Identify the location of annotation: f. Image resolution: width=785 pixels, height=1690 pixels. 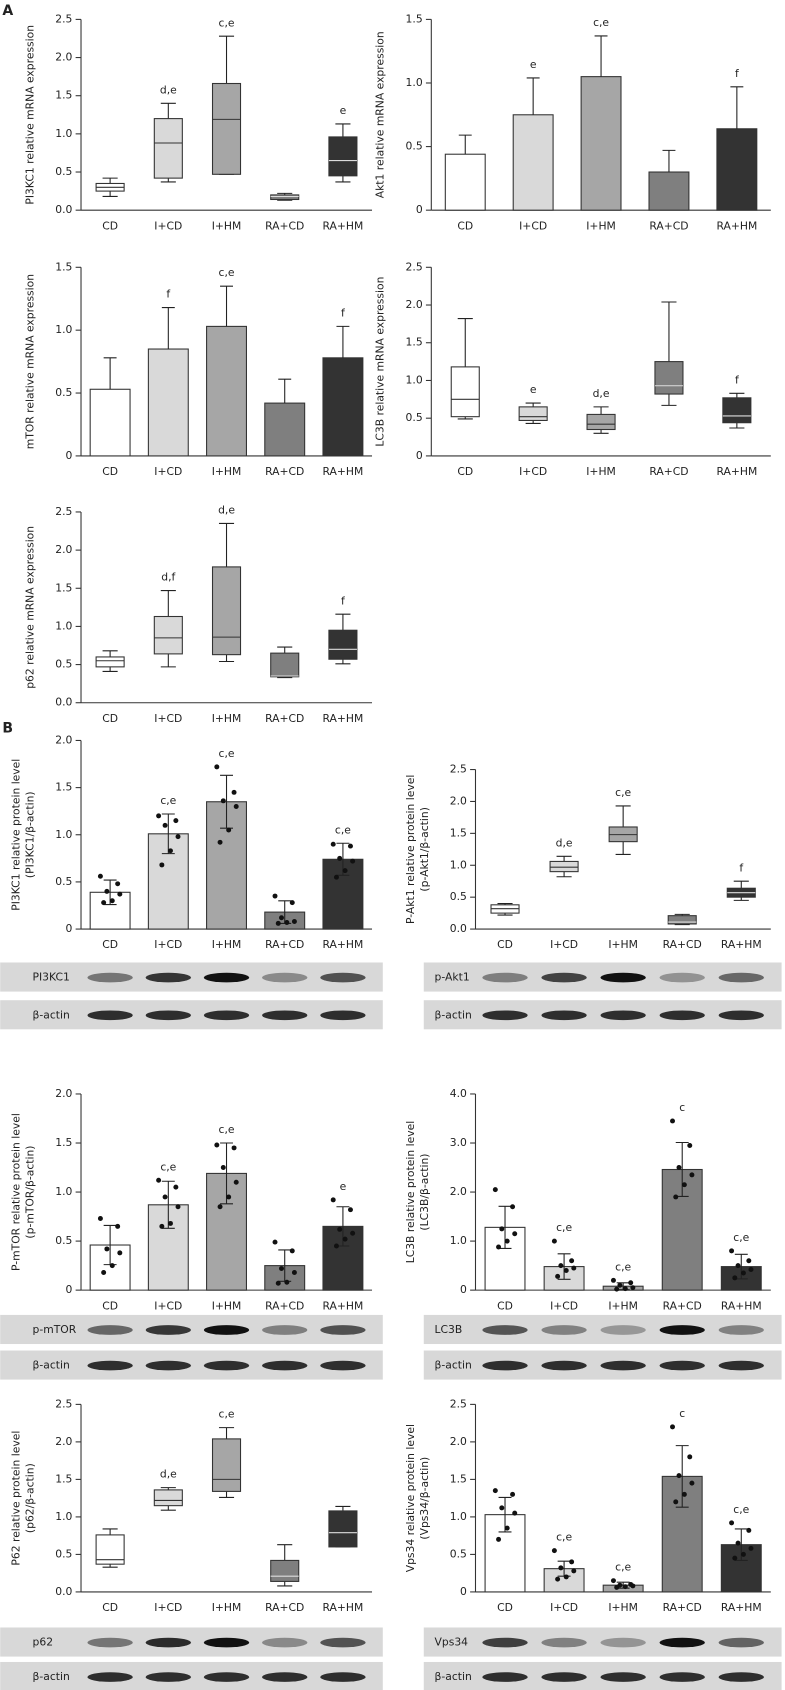
(741, 867).